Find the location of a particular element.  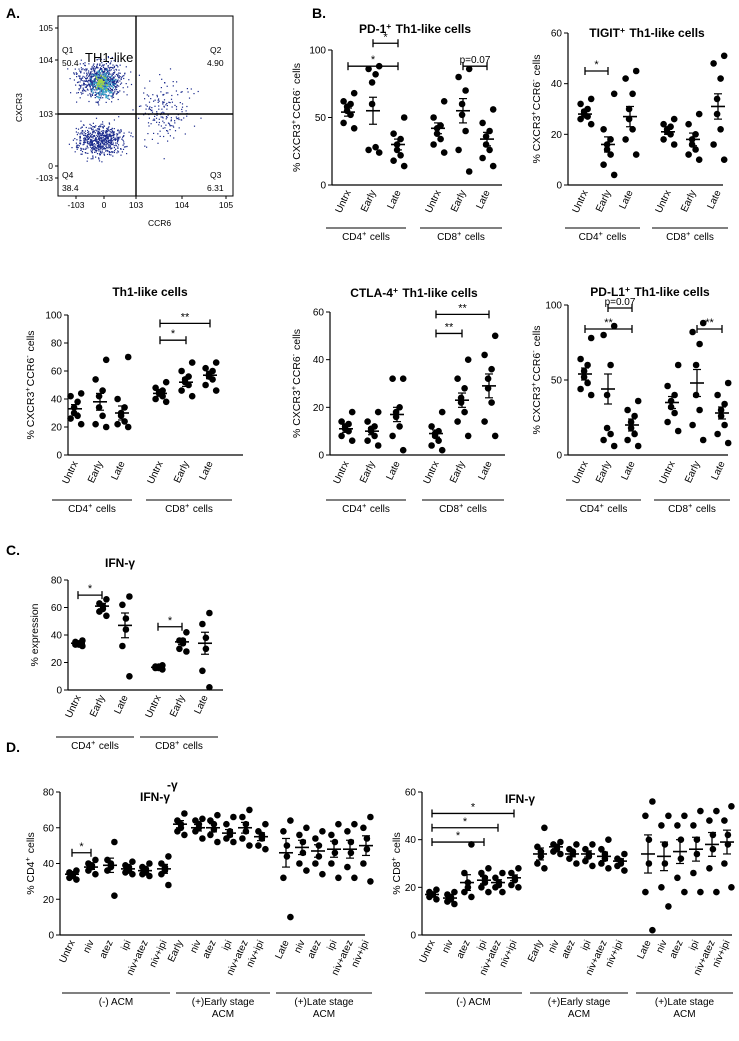

group-label: CD8+ cells is located at coordinates (692, 508).